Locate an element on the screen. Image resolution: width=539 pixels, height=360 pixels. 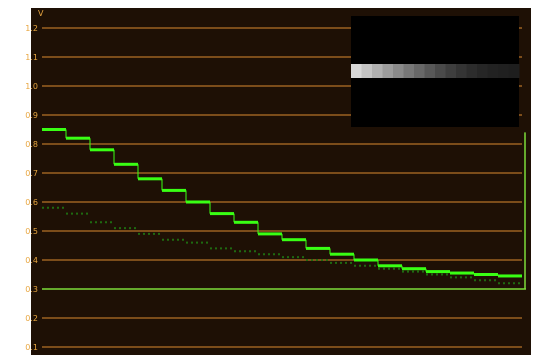
y-tick-label-4: 0.8 is located at coordinates (31, 144).